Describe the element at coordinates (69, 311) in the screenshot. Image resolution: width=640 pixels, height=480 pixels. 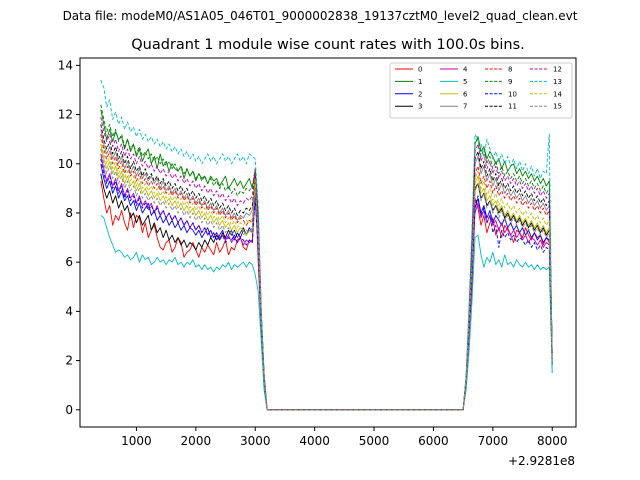
I see `y-tick-label: 4` at that location.